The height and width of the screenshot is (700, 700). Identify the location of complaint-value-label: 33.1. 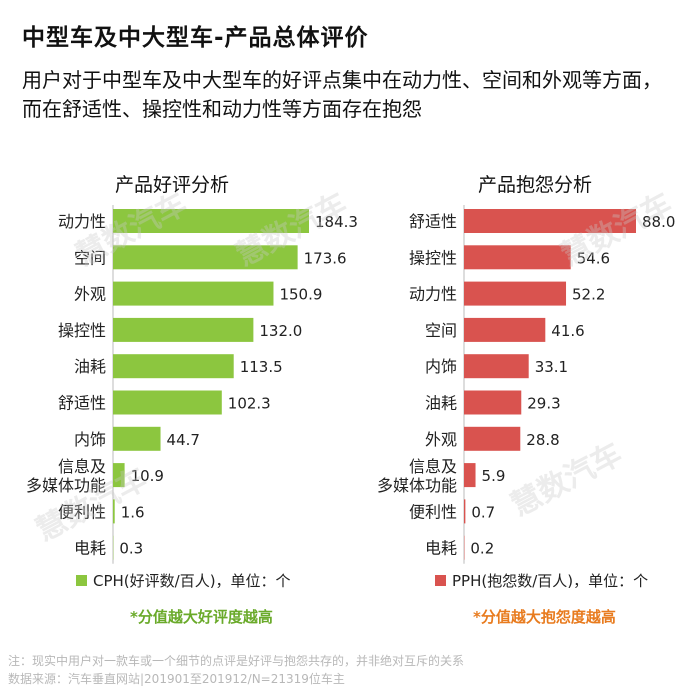
(551, 367).